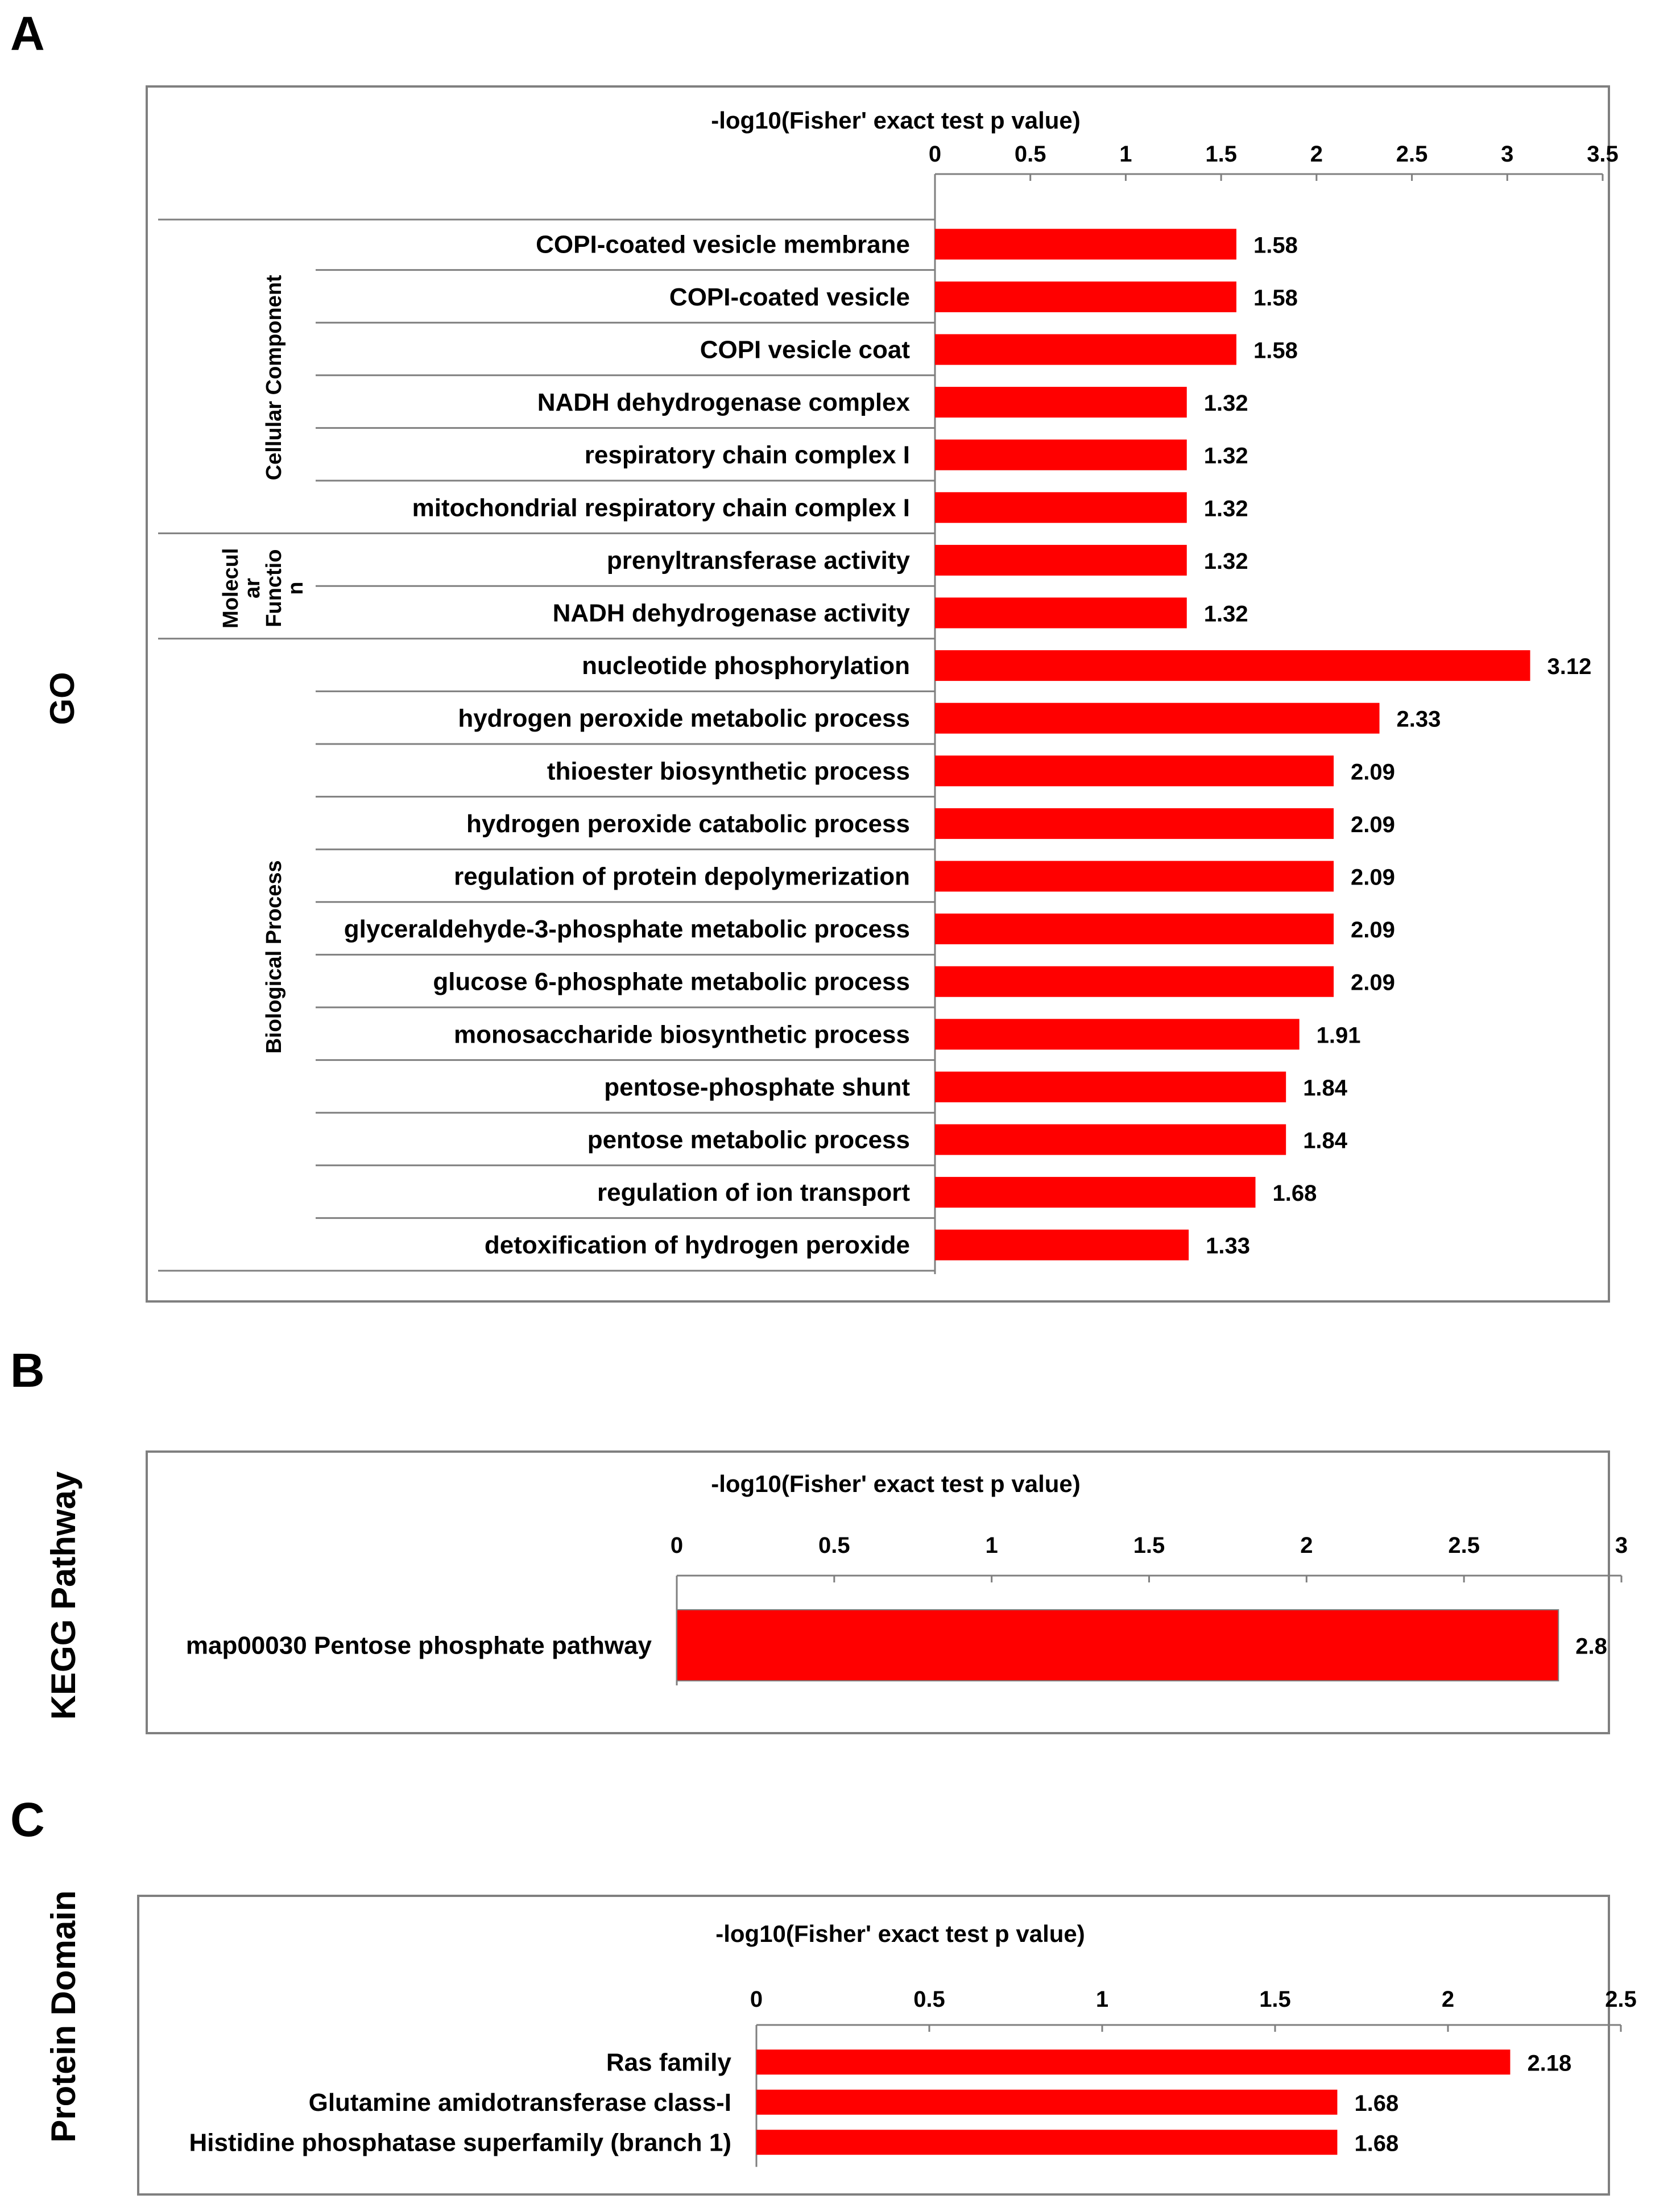  Describe the element at coordinates (671, 982) in the screenshot. I see `chart-a-category-label: glucose 6-phosphate metabolic process` at that location.